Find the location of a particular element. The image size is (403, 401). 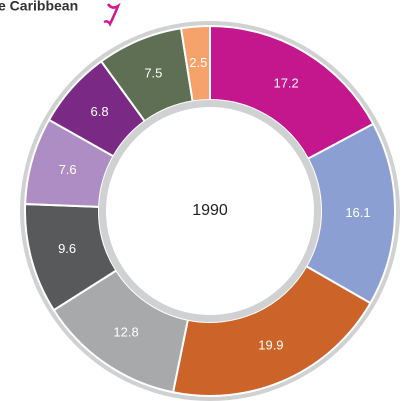

segment-label: 17.2 is located at coordinates (285, 83).